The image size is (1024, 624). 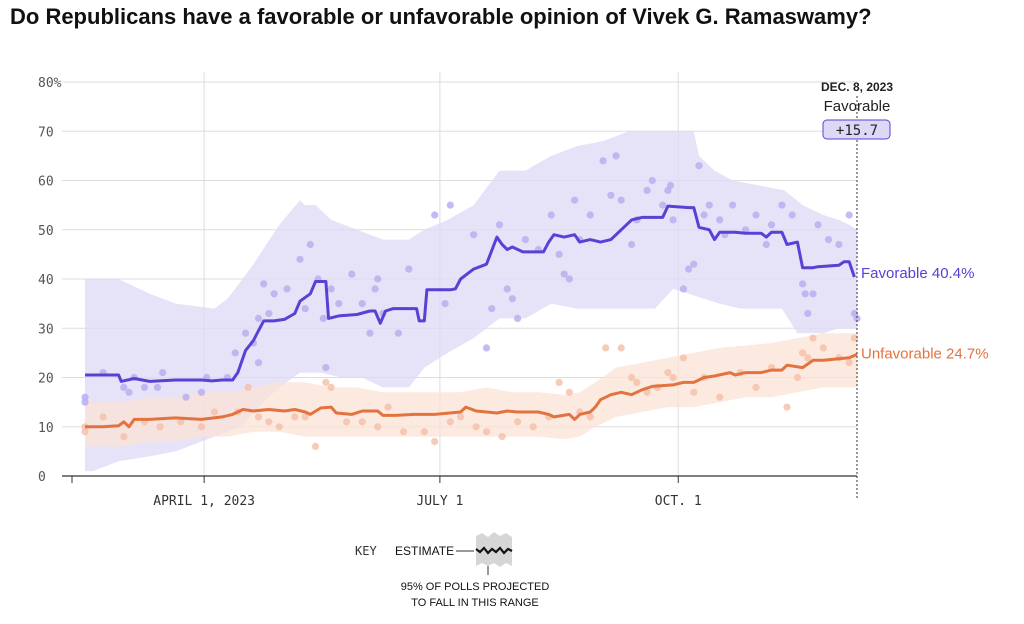 I want to click on key-estimate-label: ESTIMATE, so click(x=424, y=551).